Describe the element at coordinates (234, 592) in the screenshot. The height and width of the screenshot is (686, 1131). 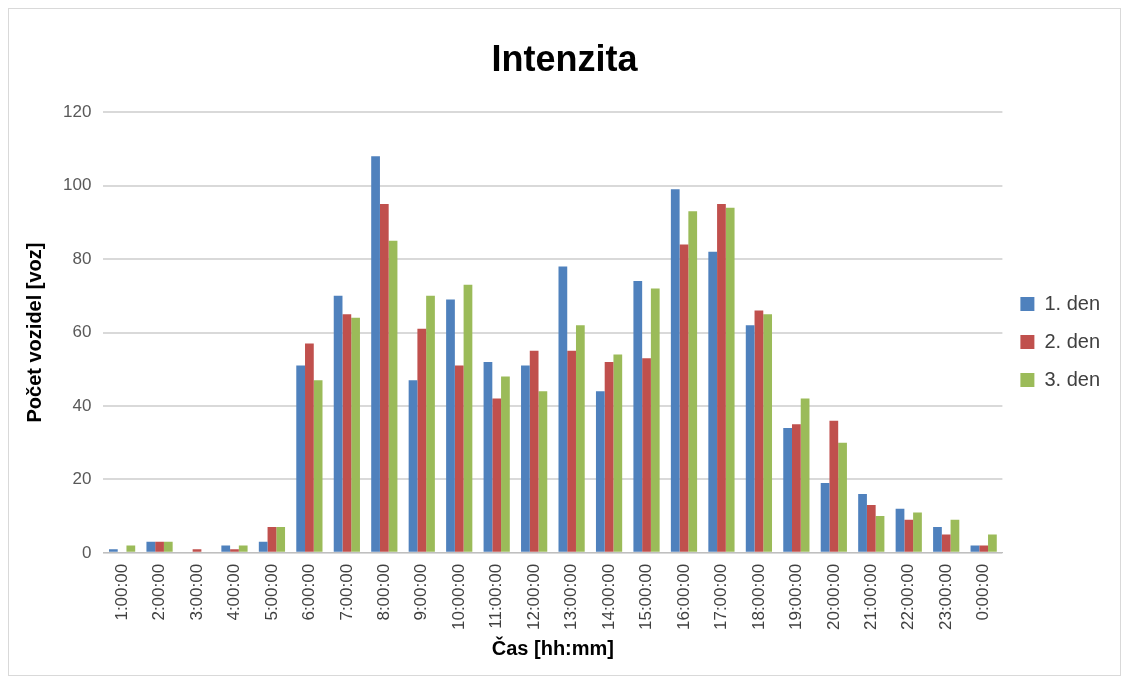
I see `x-tick-label: 4:00:00` at that location.